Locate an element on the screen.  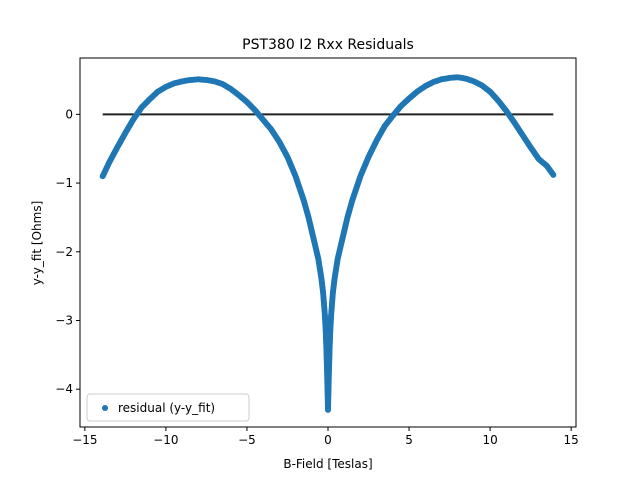
legend-marker is located at coordinates (105, 408).